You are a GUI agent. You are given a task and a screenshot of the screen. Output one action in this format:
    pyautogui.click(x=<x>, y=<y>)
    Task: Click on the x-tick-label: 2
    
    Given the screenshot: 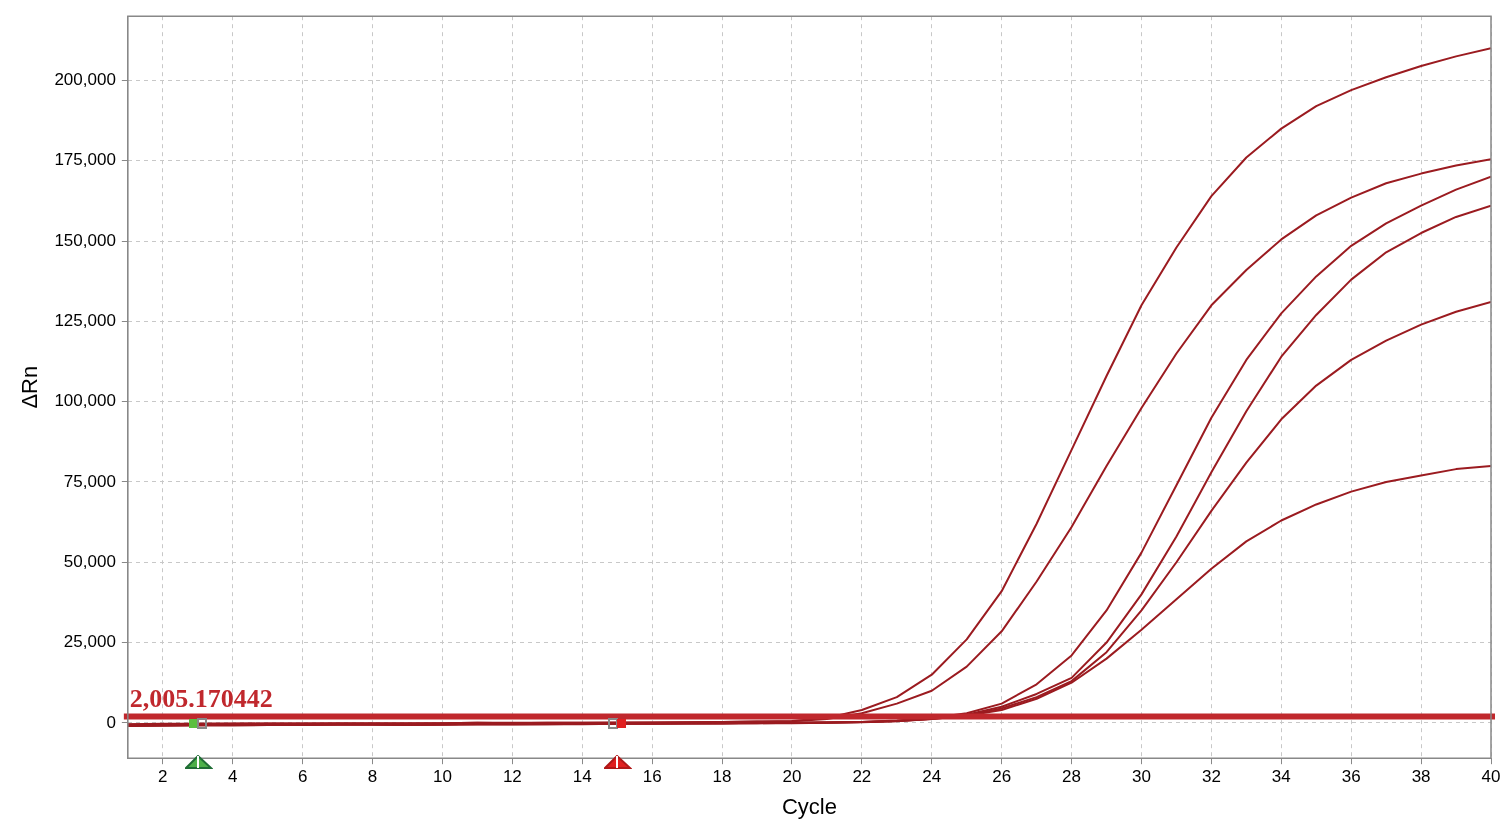 What is the action you would take?
    pyautogui.click(x=163, y=777)
    